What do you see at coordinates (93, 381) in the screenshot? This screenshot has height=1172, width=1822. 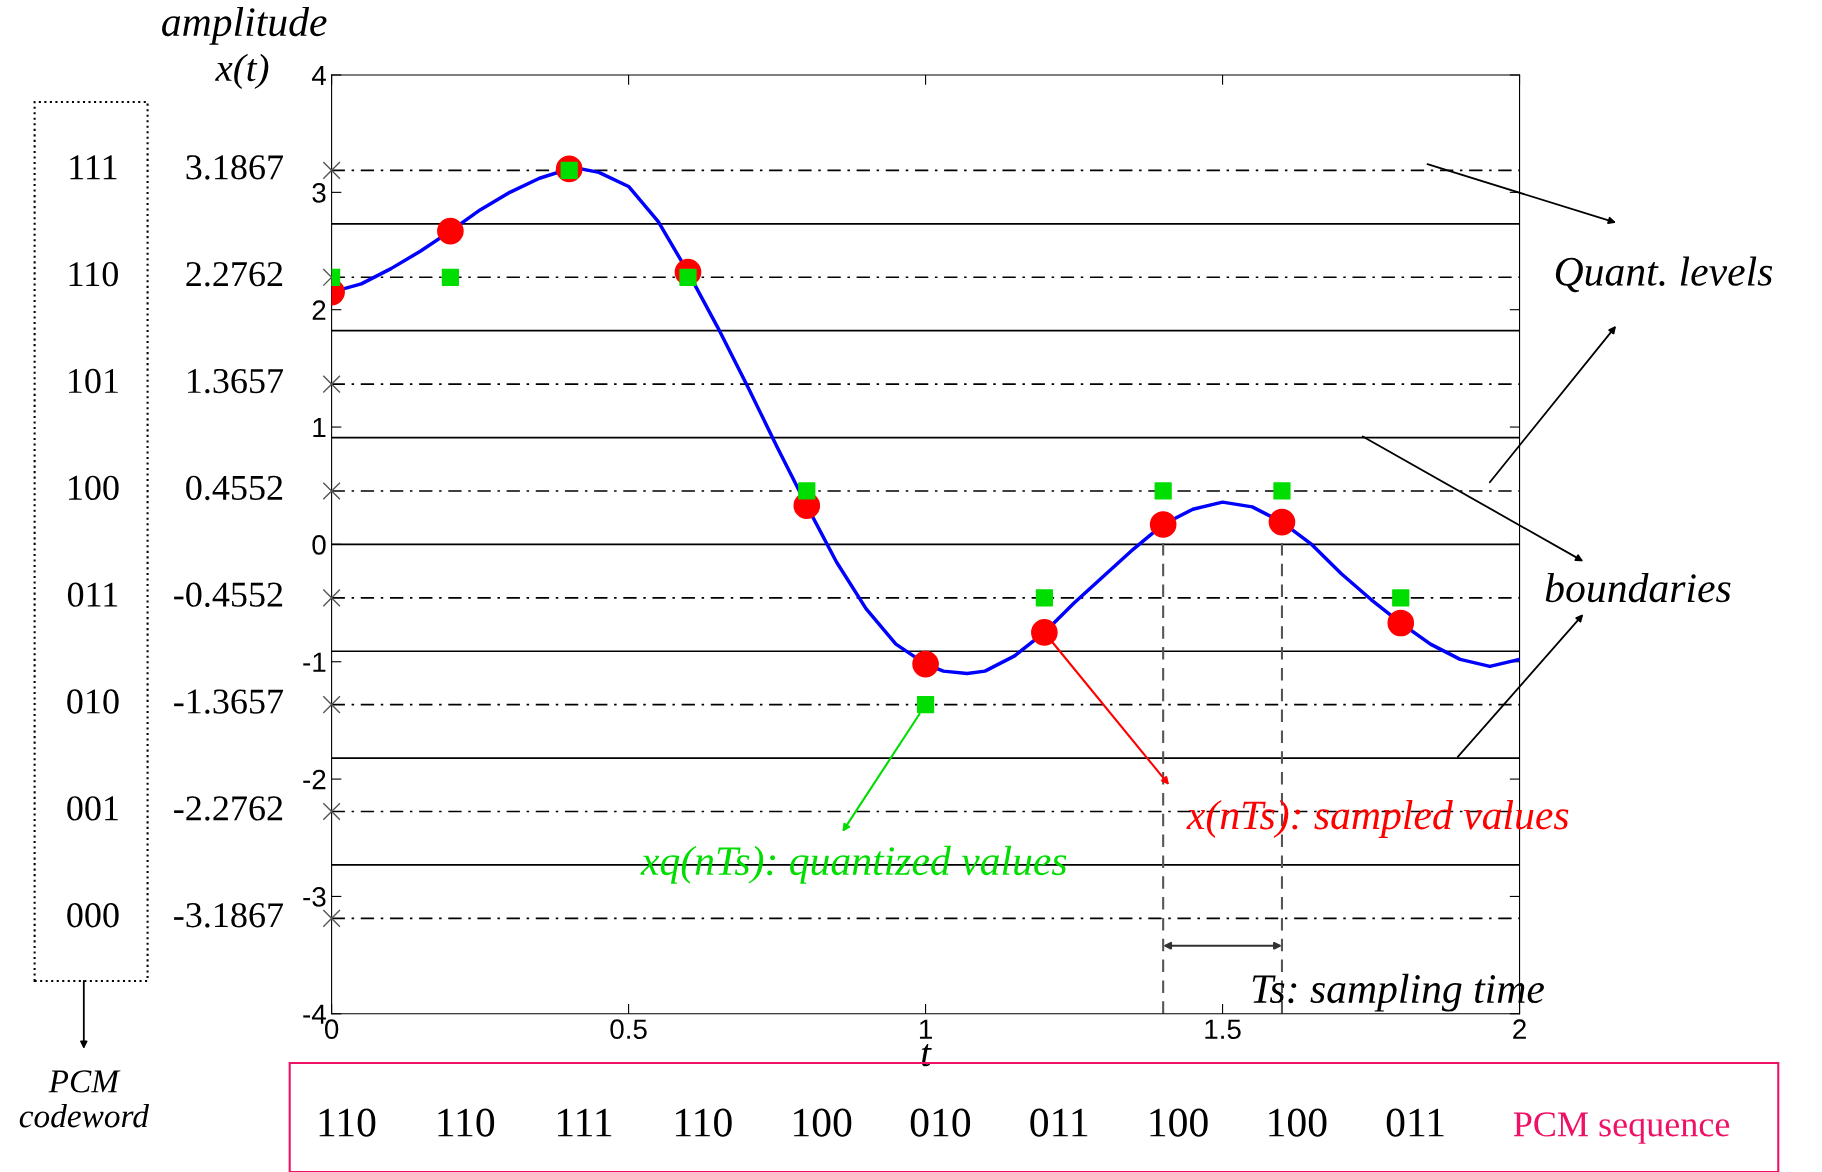 I see `text: 101` at bounding box center [93, 381].